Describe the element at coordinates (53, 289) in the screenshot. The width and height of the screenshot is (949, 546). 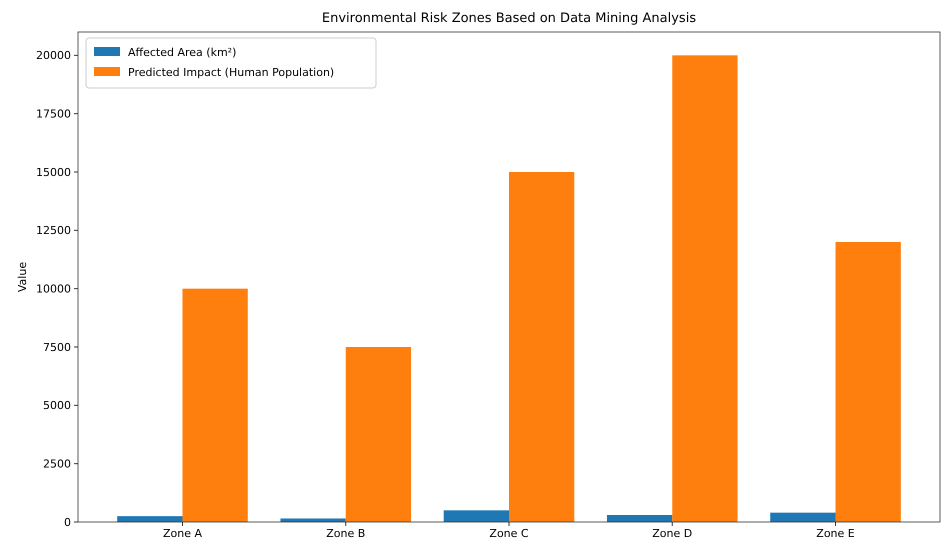
I see `y-tick-label: 10000` at that location.